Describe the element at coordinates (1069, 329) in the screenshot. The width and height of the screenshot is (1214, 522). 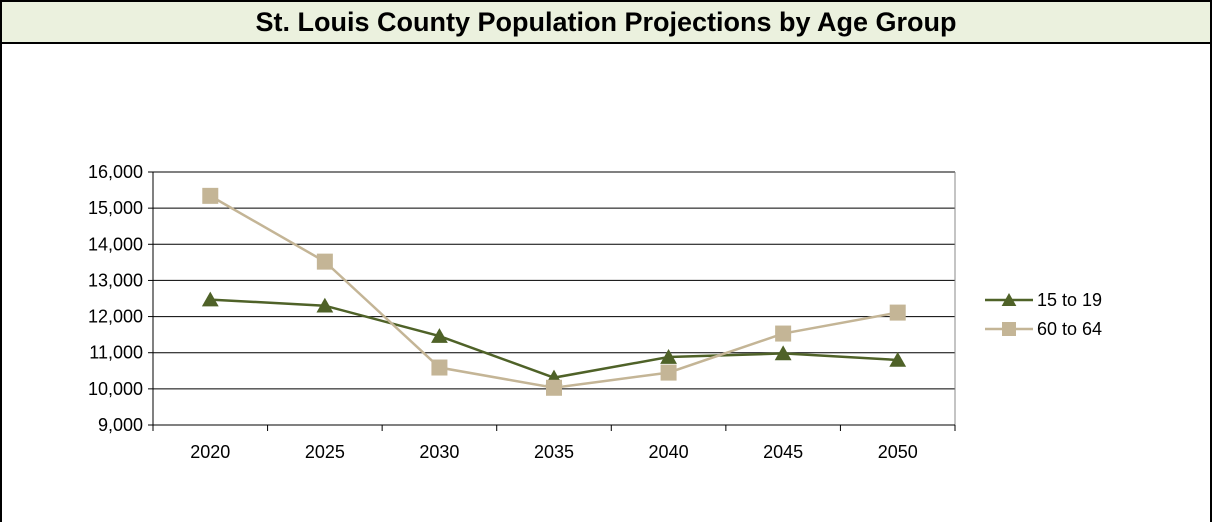
I see `legend-label: 60 to 64` at that location.